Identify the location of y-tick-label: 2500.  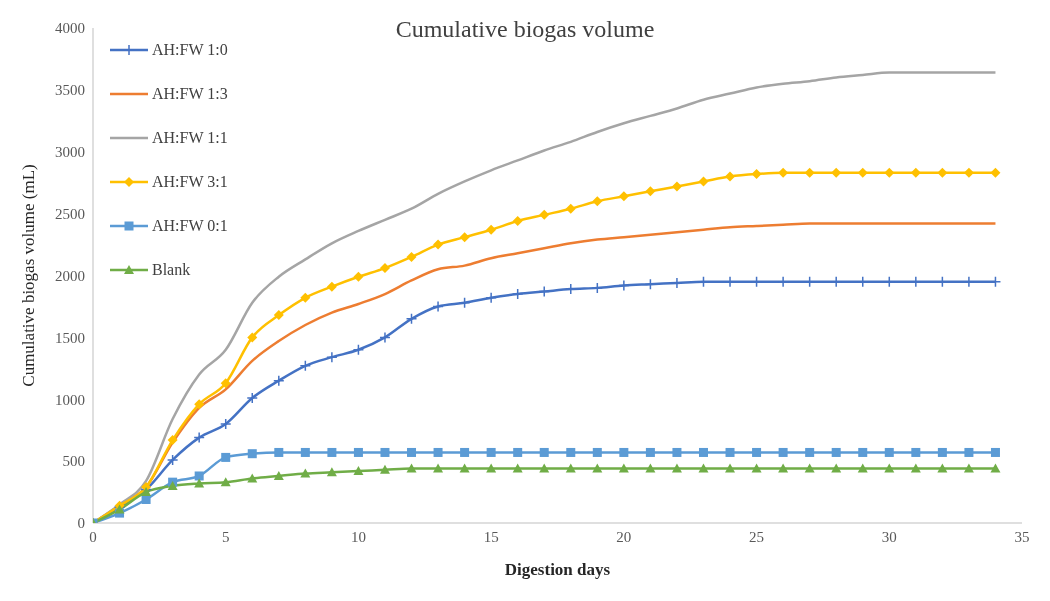
(70, 213).